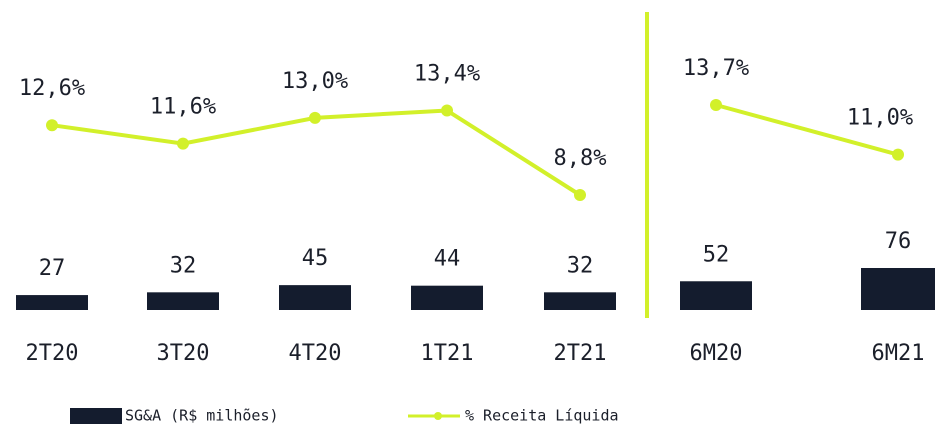  What do you see at coordinates (447, 259) in the screenshot?
I see `bar-value-label: 44` at bounding box center [447, 259].